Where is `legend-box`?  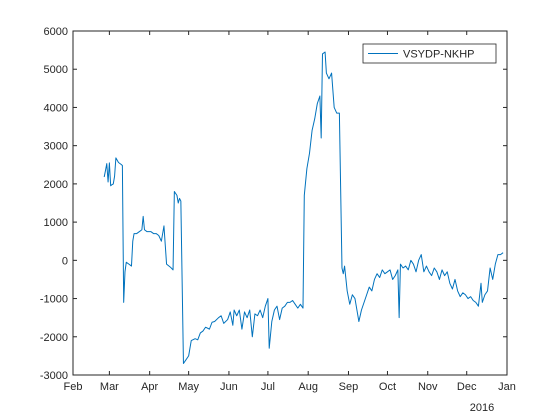
legend-box is located at coordinates (429, 53).